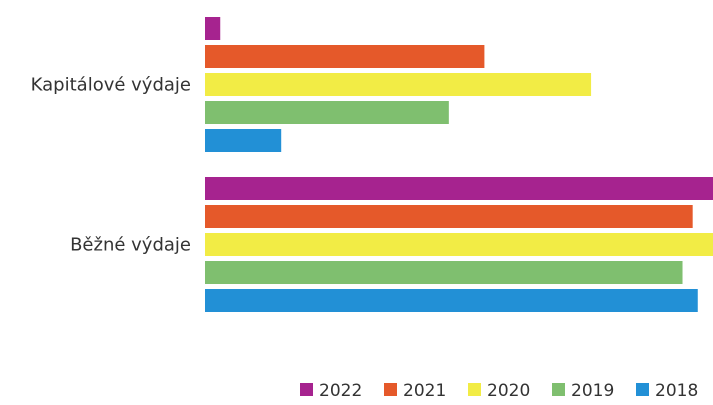 The height and width of the screenshot is (405, 713). What do you see at coordinates (558, 389) in the screenshot?
I see `legend-swatch-2019` at bounding box center [558, 389].